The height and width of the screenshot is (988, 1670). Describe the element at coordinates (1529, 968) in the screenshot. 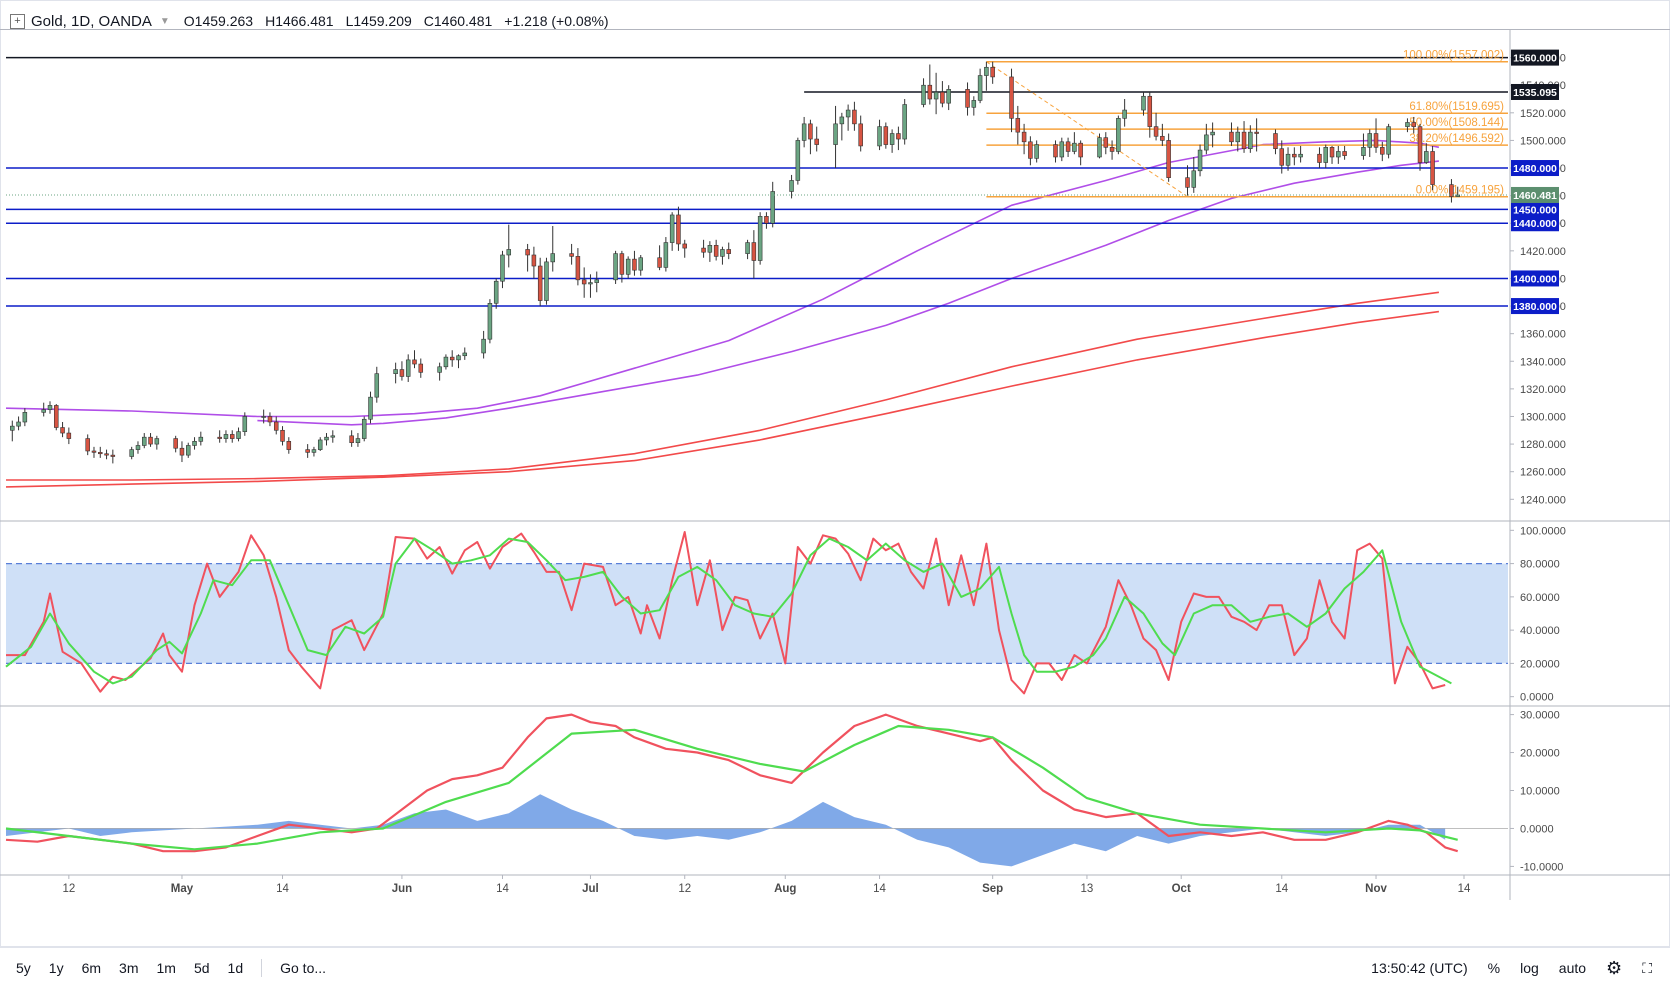

I see `log-toggle: log` at that location.